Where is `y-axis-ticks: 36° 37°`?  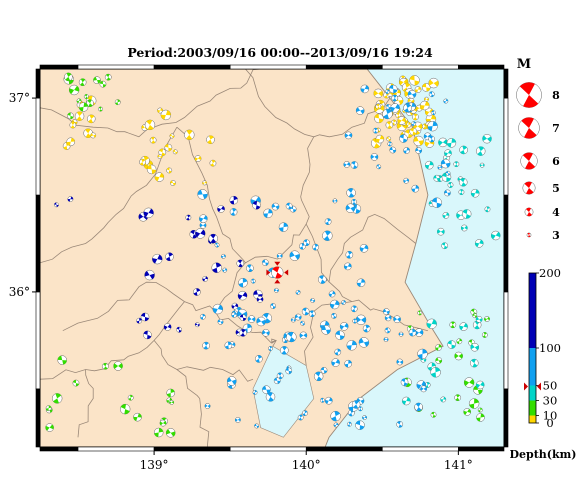 y-axis-ticks: 36° 37° is located at coordinates (22, 195).